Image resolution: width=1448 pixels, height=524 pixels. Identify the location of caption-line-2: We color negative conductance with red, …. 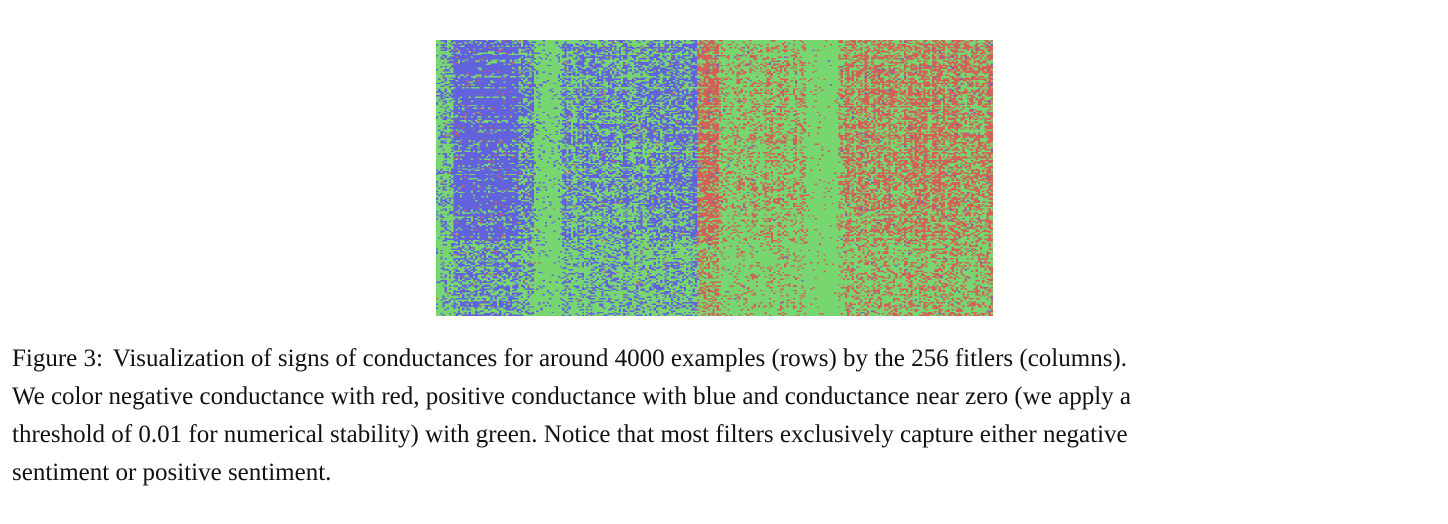
(572, 396).